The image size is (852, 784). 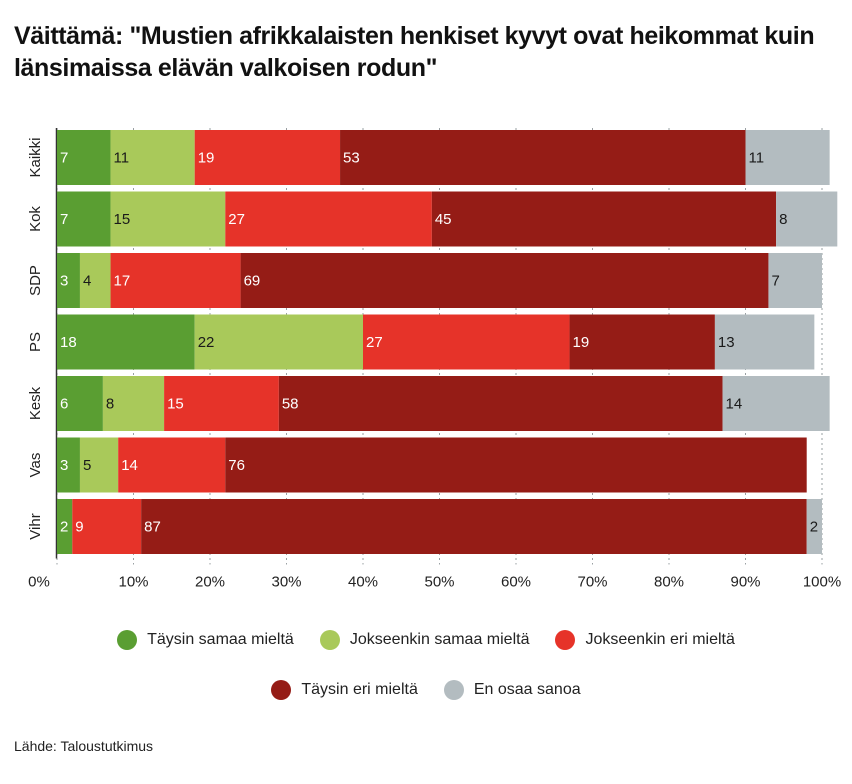 I want to click on data-label: 76, so click(x=236, y=465).